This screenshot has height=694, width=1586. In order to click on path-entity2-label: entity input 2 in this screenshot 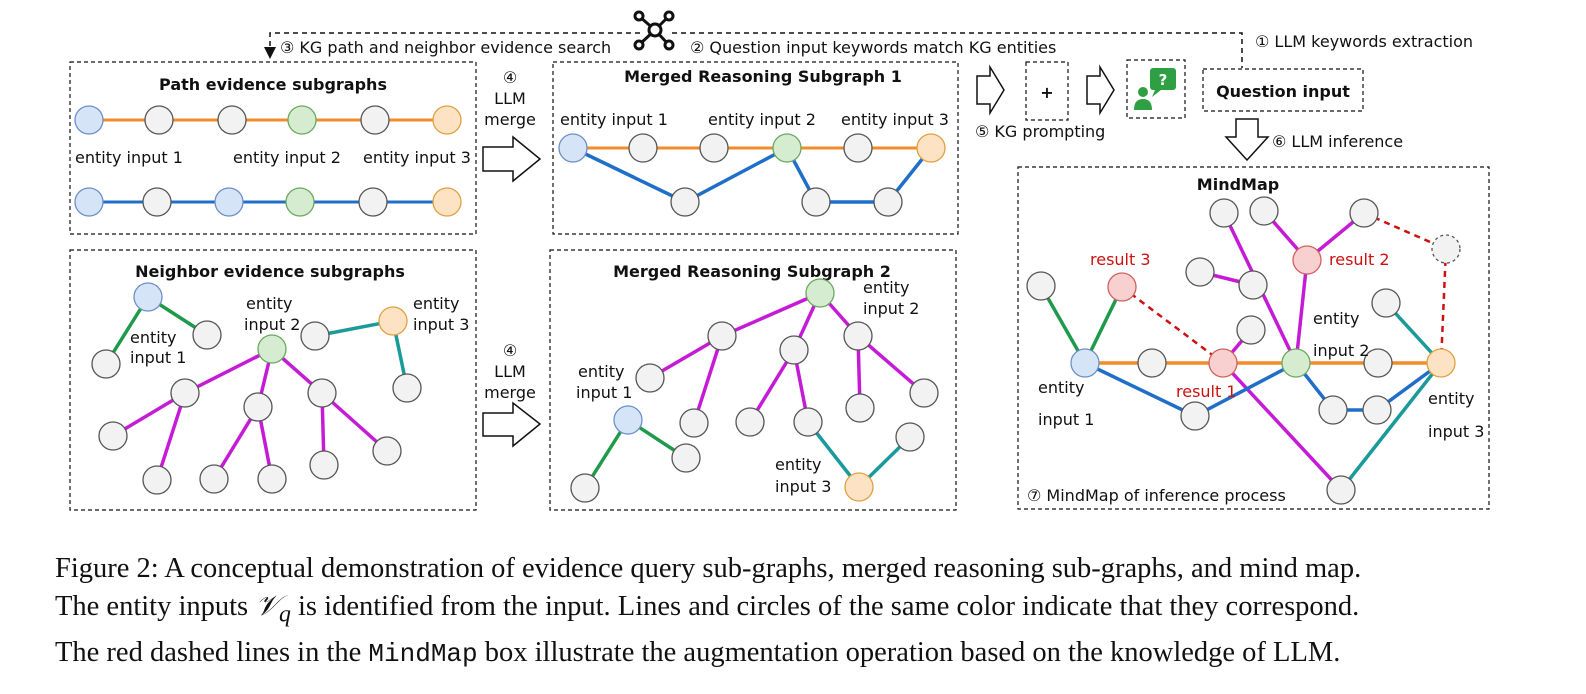, I will do `click(287, 157)`.